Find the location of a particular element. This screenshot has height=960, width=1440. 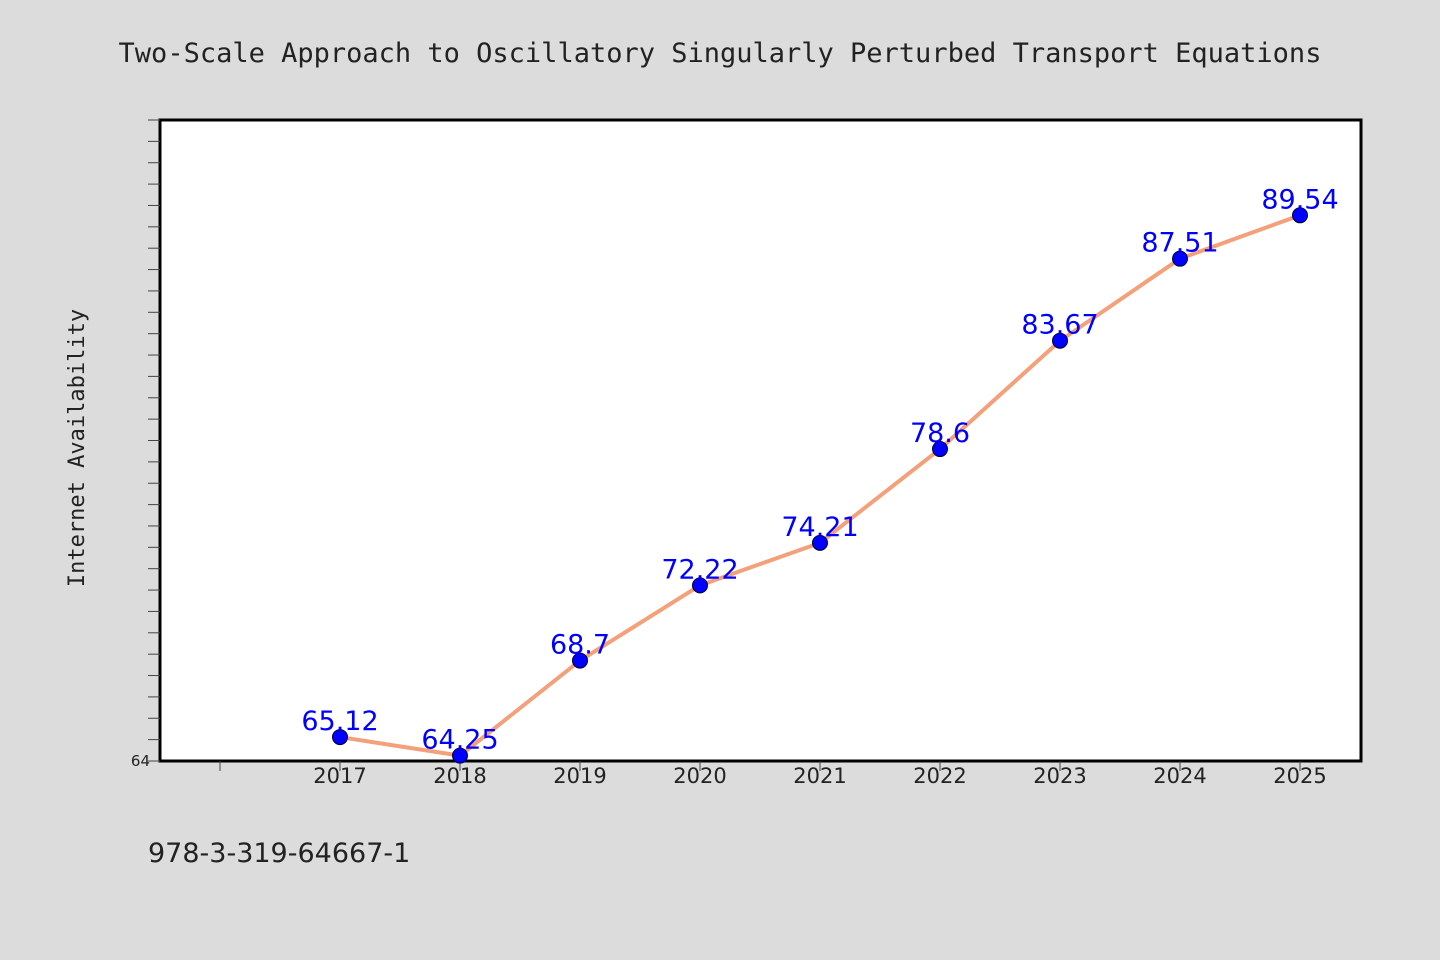

x-tick-label: 2024 is located at coordinates (1179, 776).